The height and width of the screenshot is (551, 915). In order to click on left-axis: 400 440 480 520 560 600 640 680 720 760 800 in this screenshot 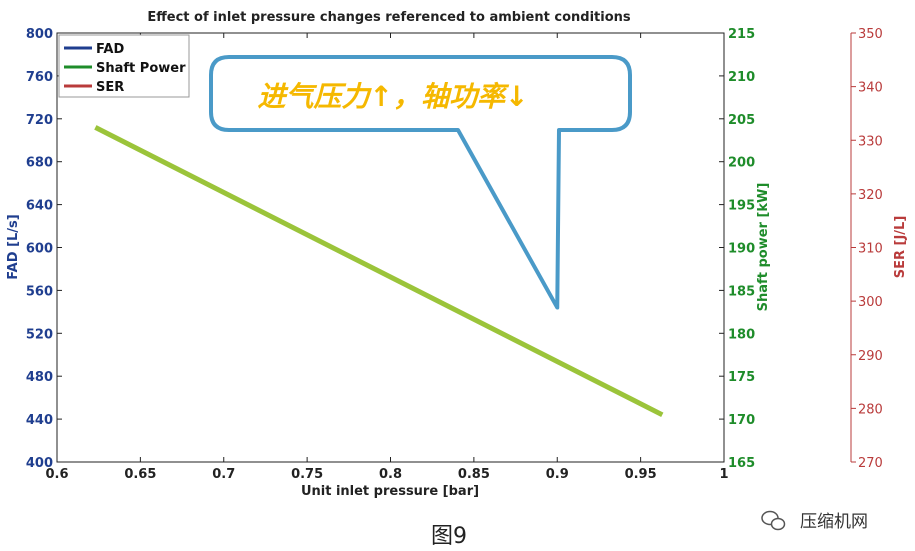, I will do `click(44, 249)`.